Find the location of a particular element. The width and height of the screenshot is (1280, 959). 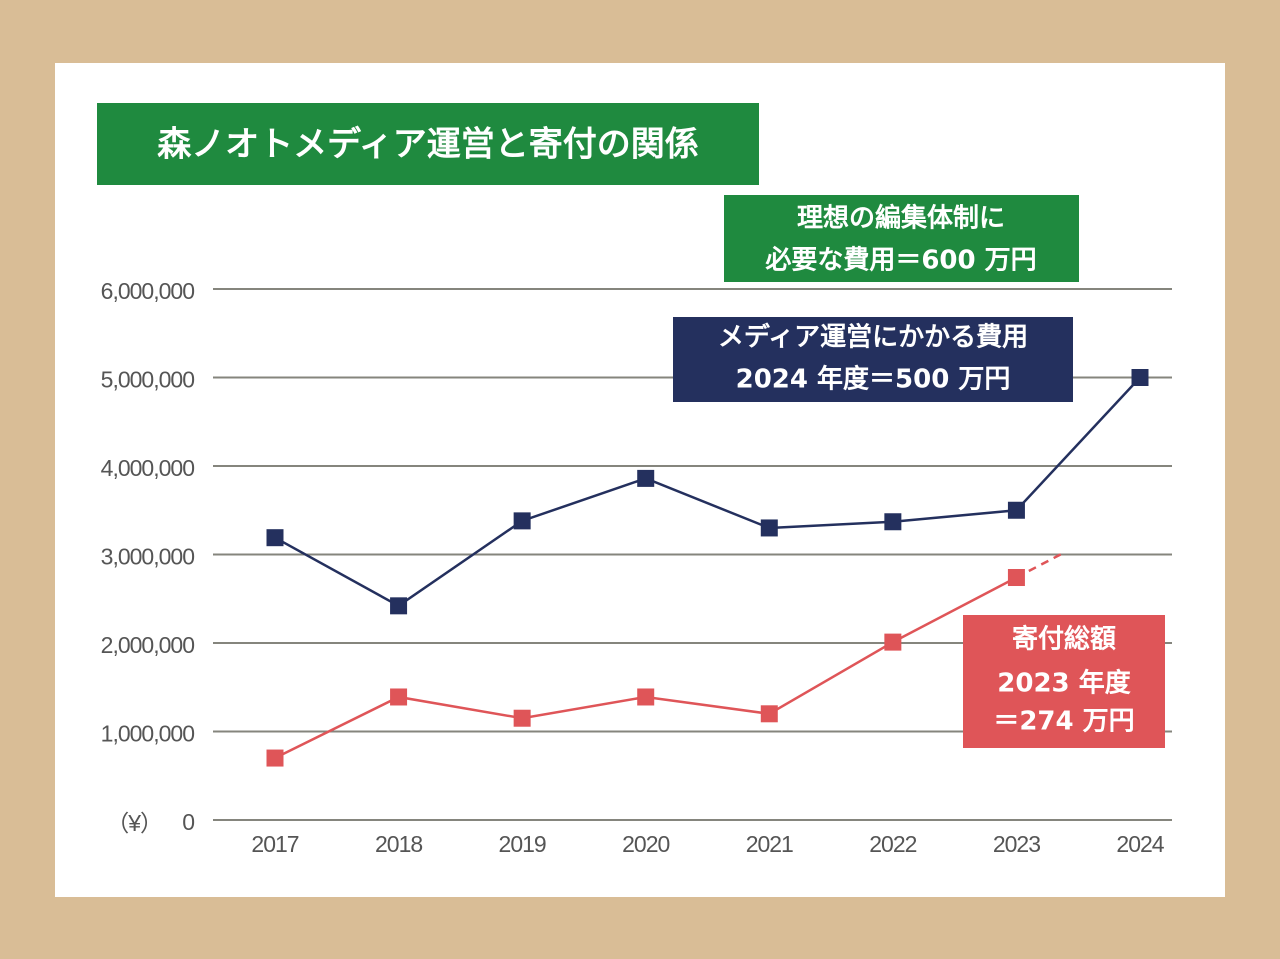

y-tick-label: 0 is located at coordinates (188, 822).